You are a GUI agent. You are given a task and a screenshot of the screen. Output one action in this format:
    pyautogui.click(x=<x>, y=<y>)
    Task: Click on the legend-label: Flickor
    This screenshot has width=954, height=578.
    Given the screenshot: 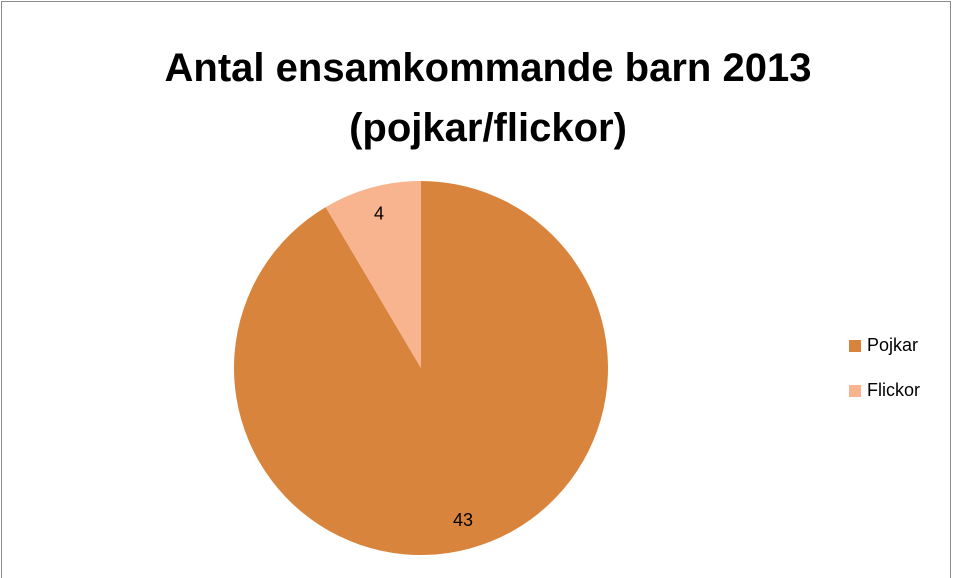 What is the action you would take?
    pyautogui.click(x=893, y=390)
    